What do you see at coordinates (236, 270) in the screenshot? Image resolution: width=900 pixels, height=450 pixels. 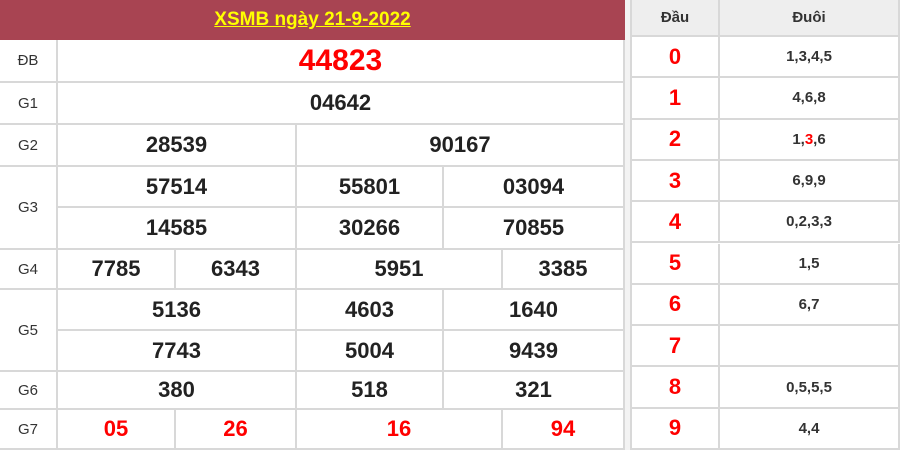 I see `prize-g4: 6343` at bounding box center [236, 270].